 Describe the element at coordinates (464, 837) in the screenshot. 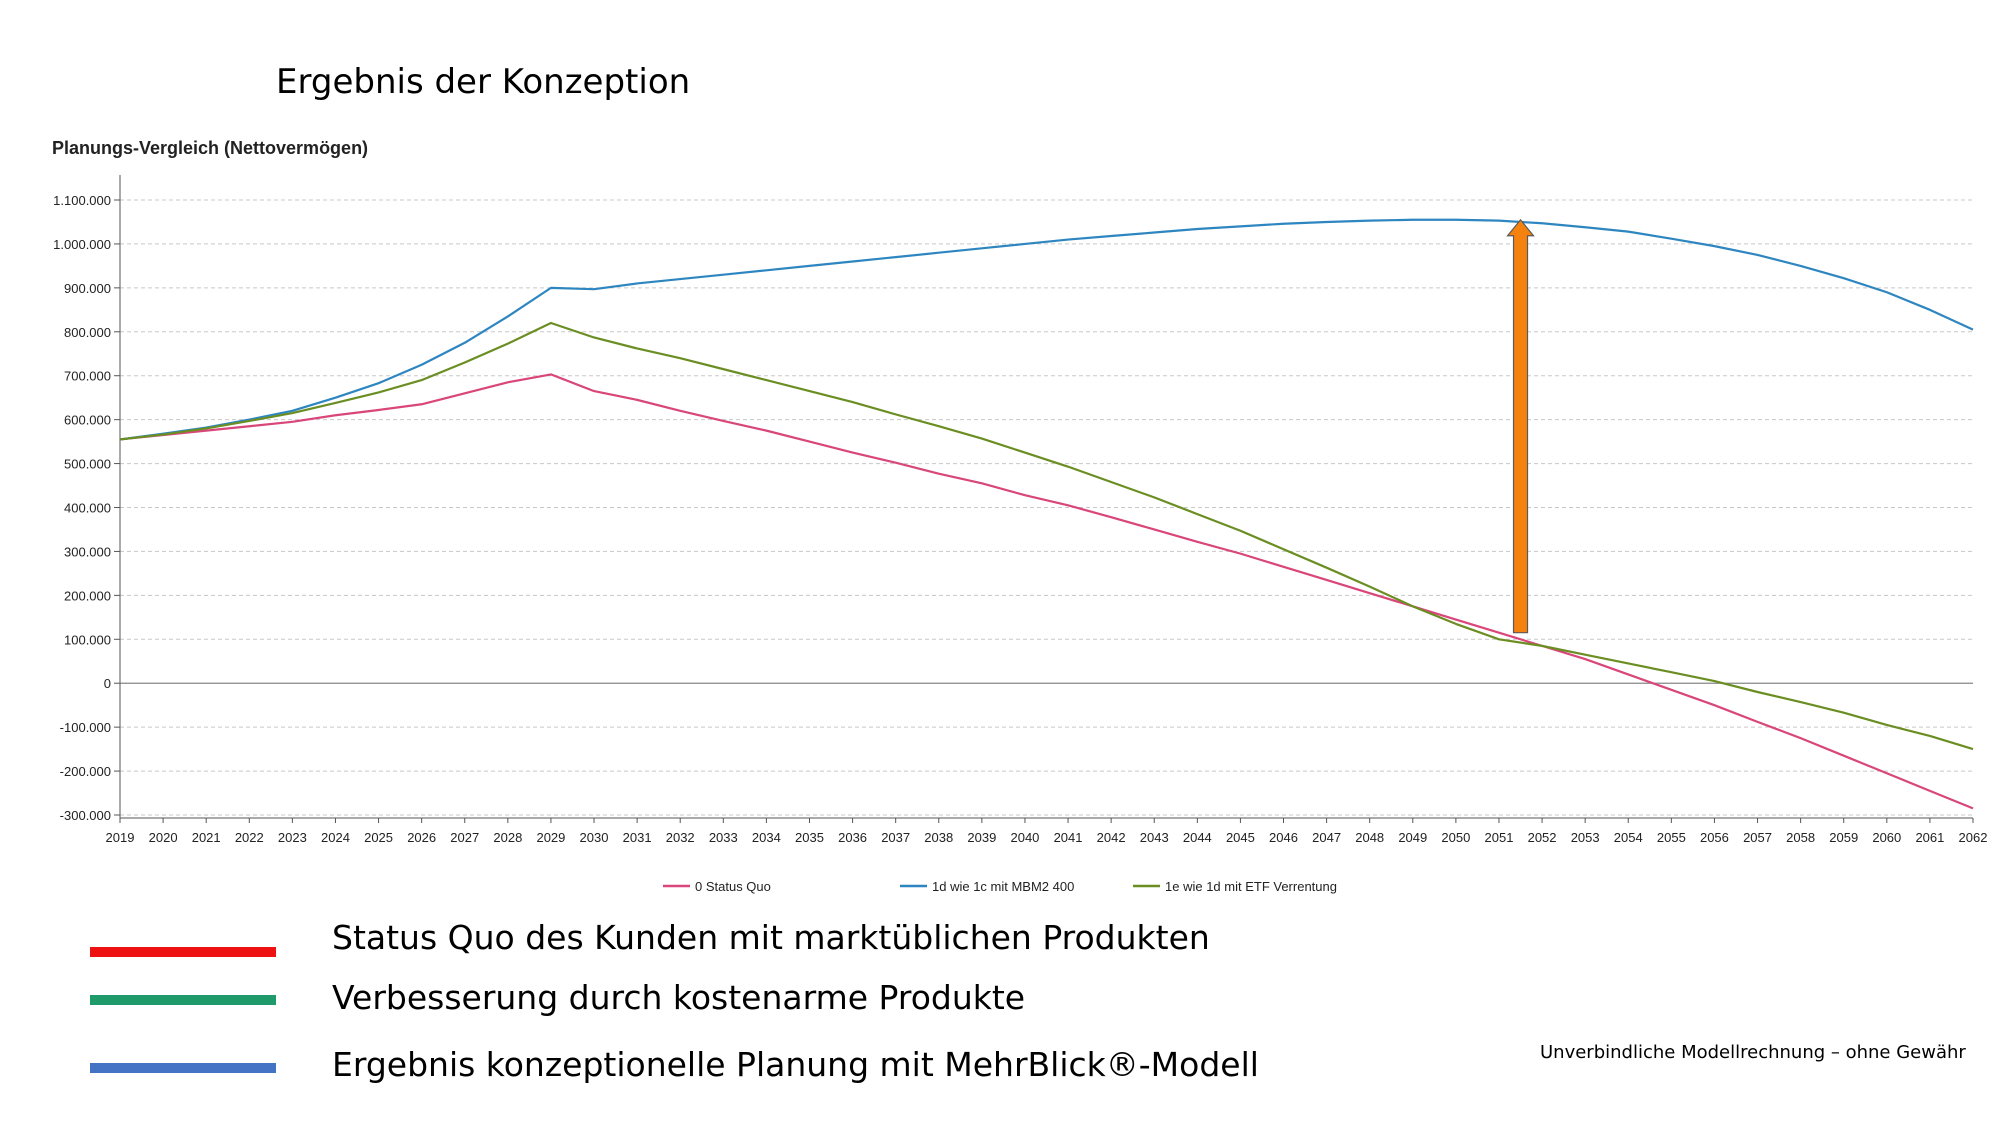

I see `x-tick-label: 2027` at that location.